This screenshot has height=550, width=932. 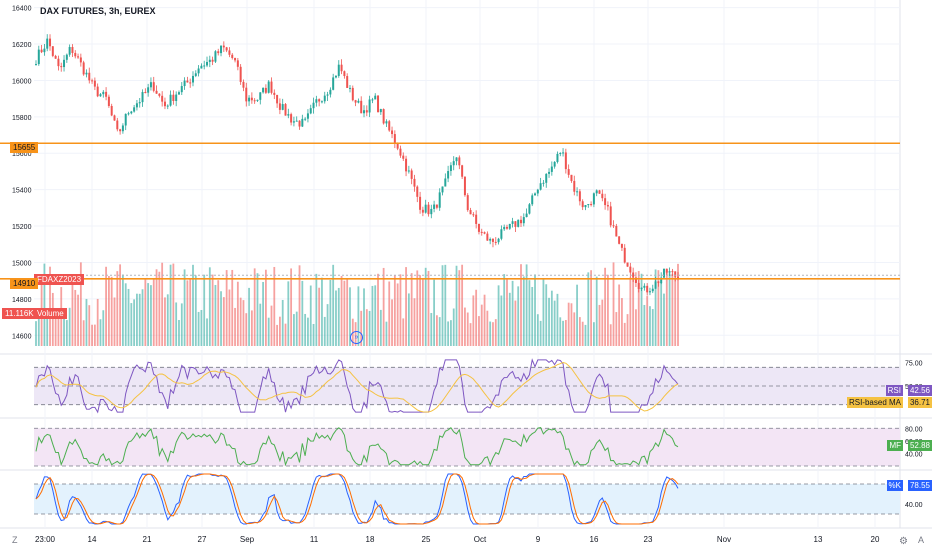 What do you see at coordinates (202, 539) in the screenshot?
I see `x-tick-label: 27` at bounding box center [202, 539].